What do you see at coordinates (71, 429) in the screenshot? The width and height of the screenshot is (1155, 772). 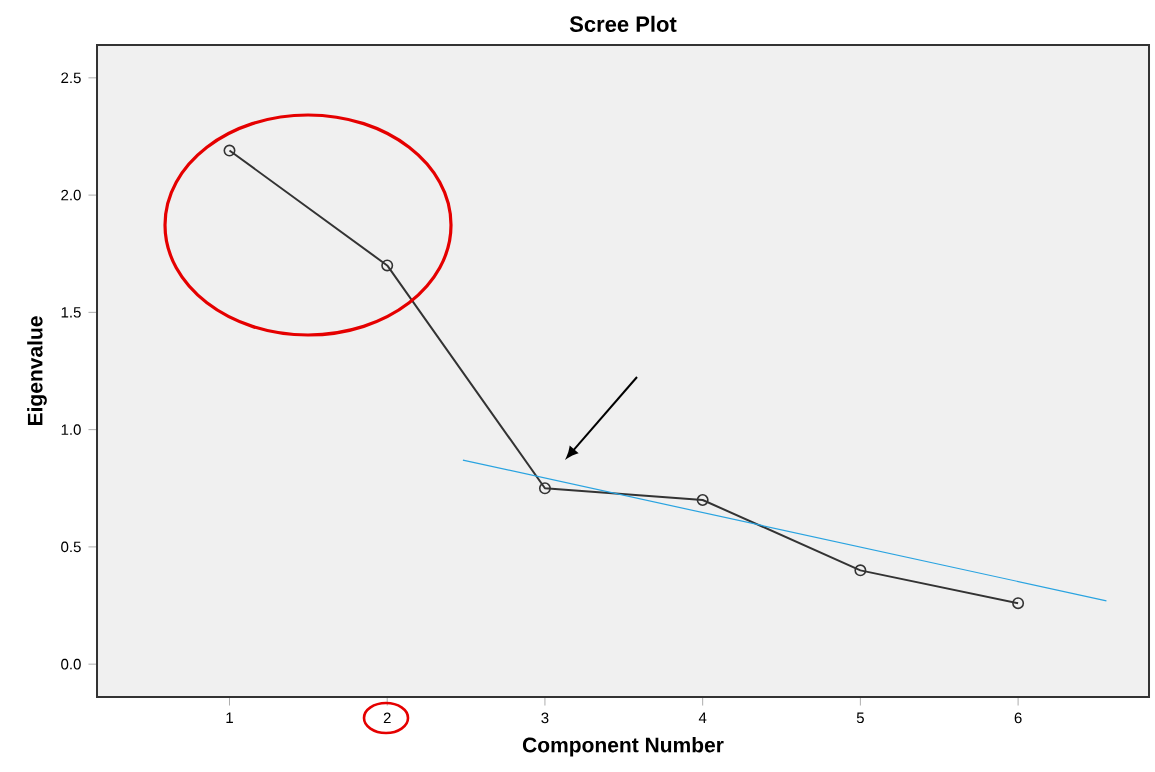 I see `y-tick-label: 1.0` at bounding box center [71, 429].